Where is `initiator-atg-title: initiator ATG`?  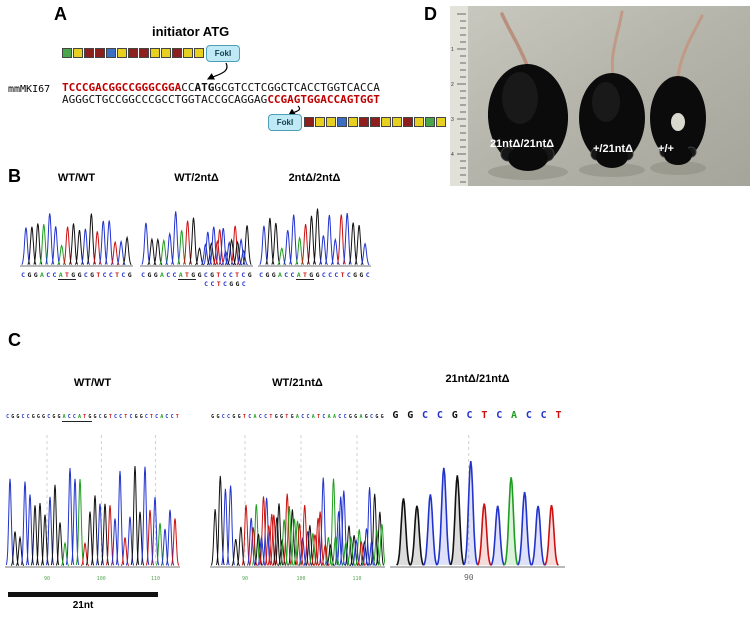
initiator-atg-title: initiator ATG is located at coordinates (191, 31).